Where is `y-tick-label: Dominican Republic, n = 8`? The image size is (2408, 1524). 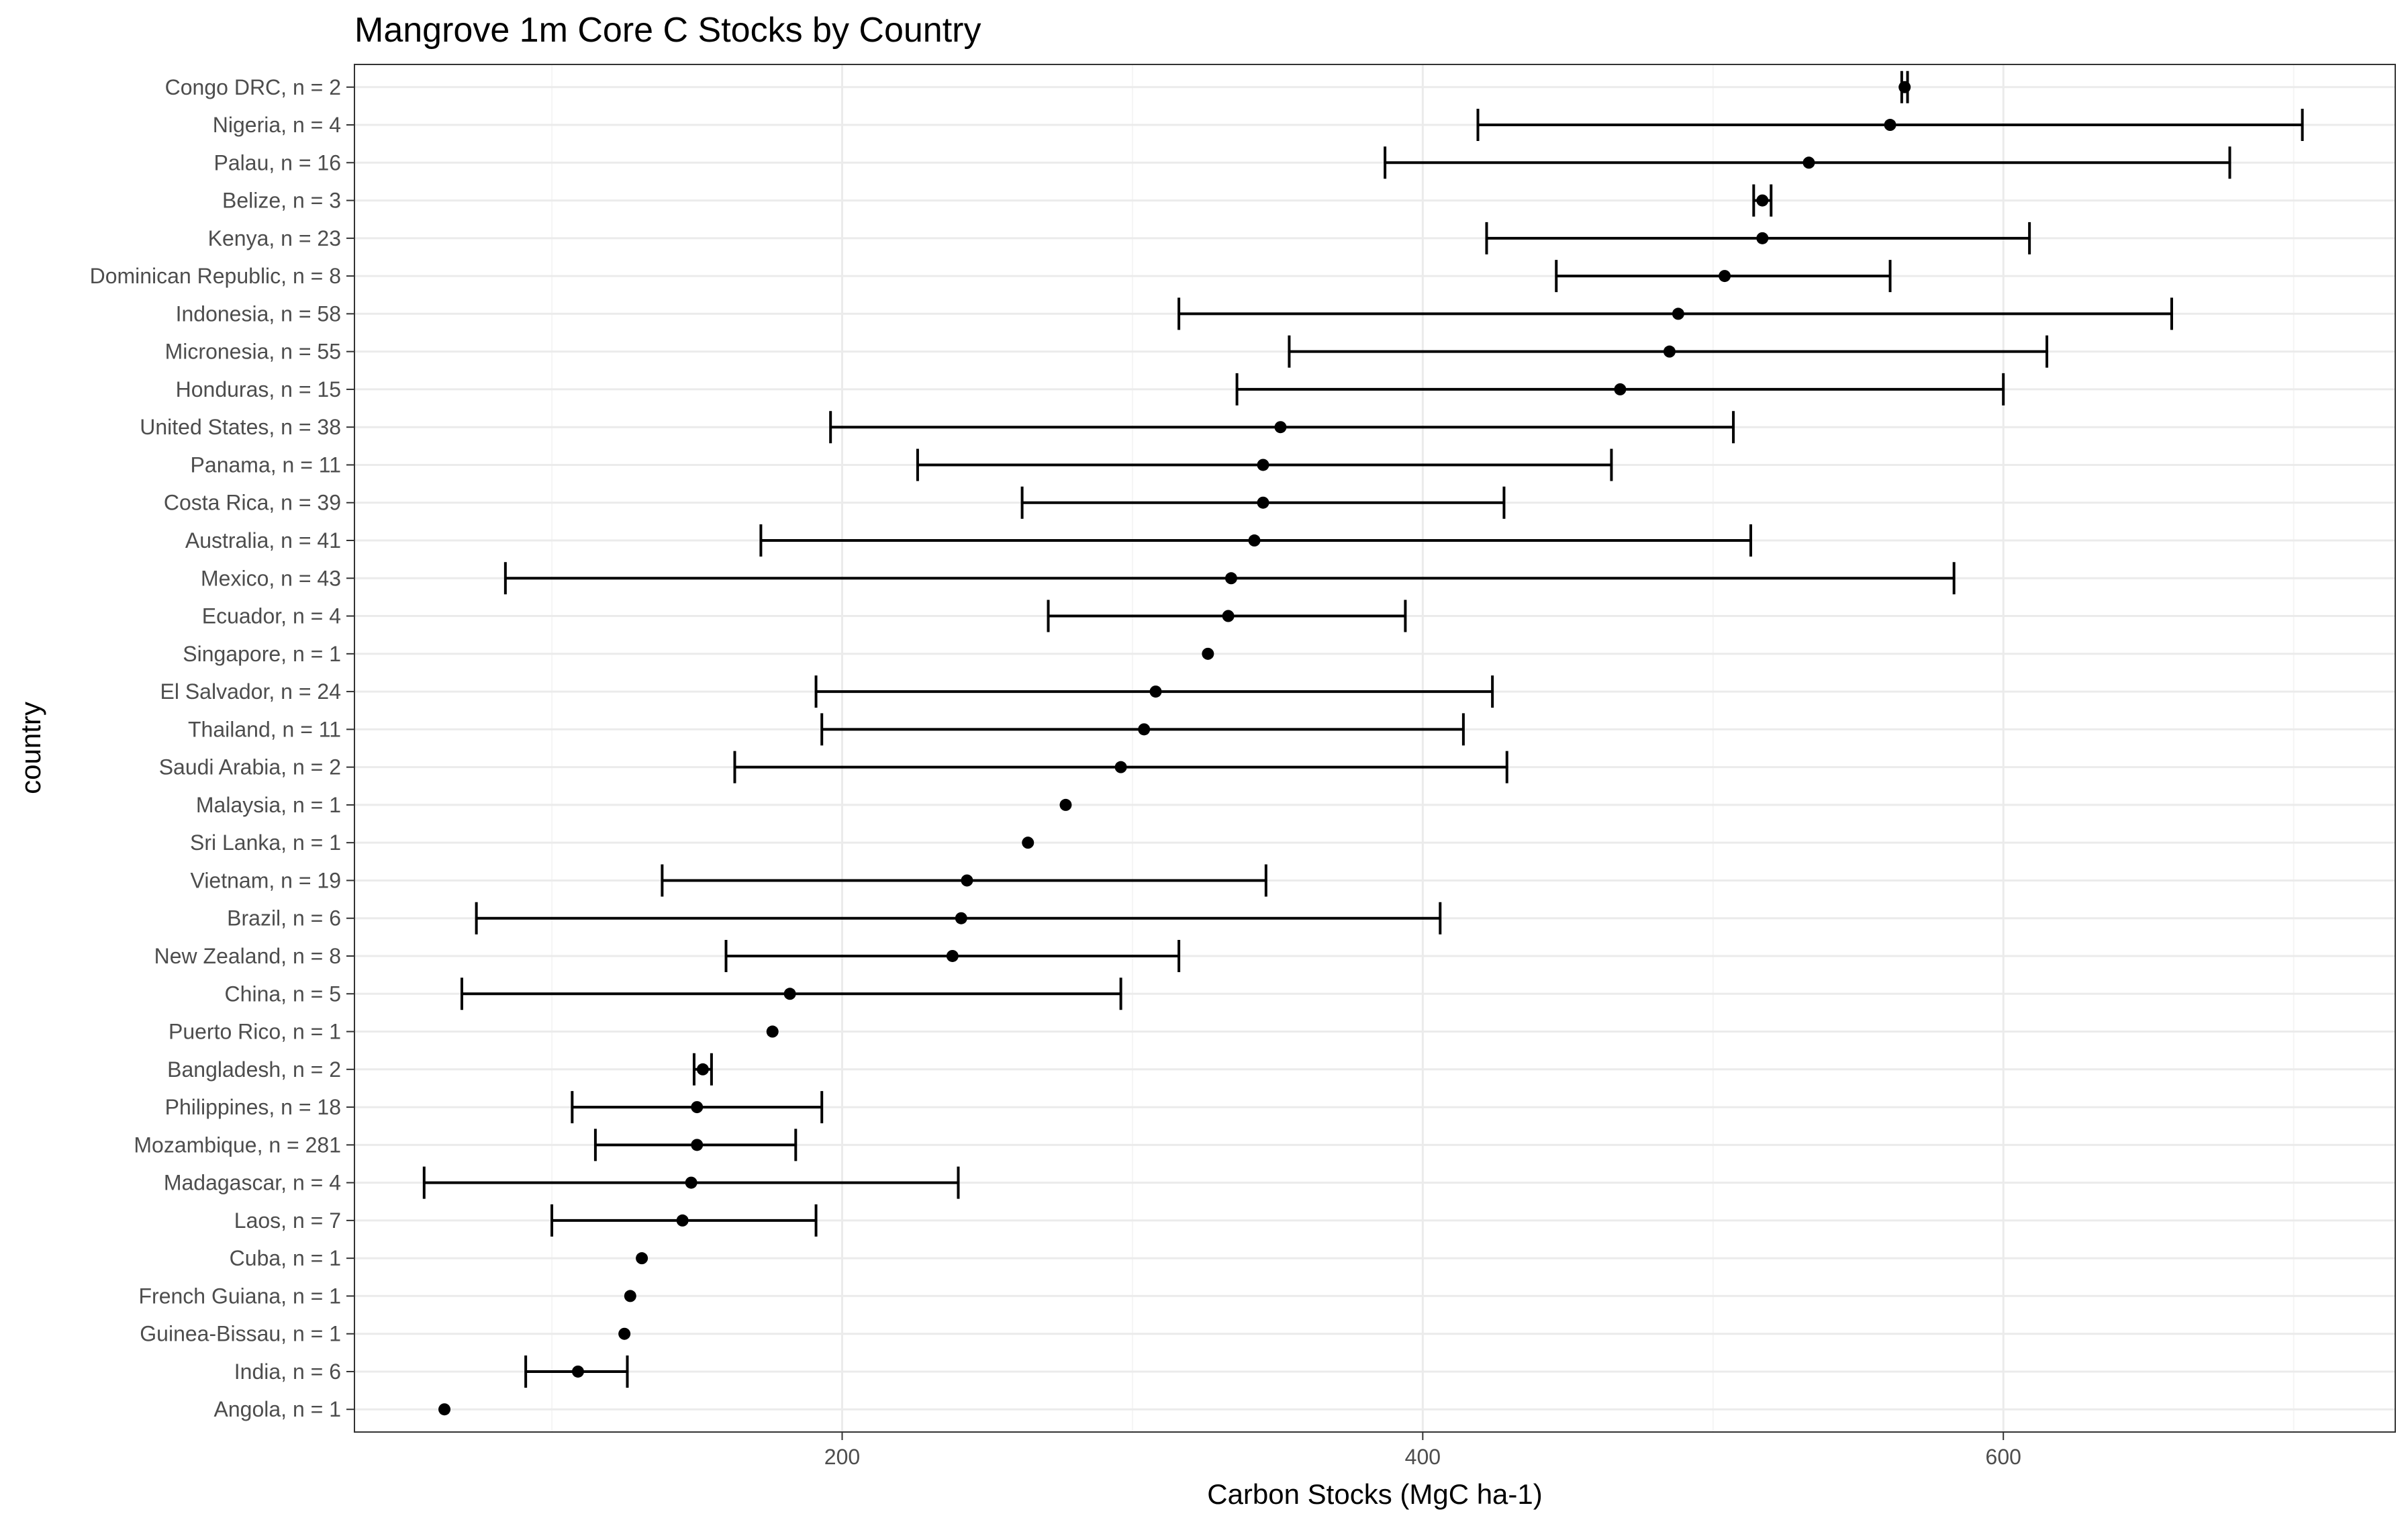 y-tick-label: Dominican Republic, n = 8 is located at coordinates (215, 276).